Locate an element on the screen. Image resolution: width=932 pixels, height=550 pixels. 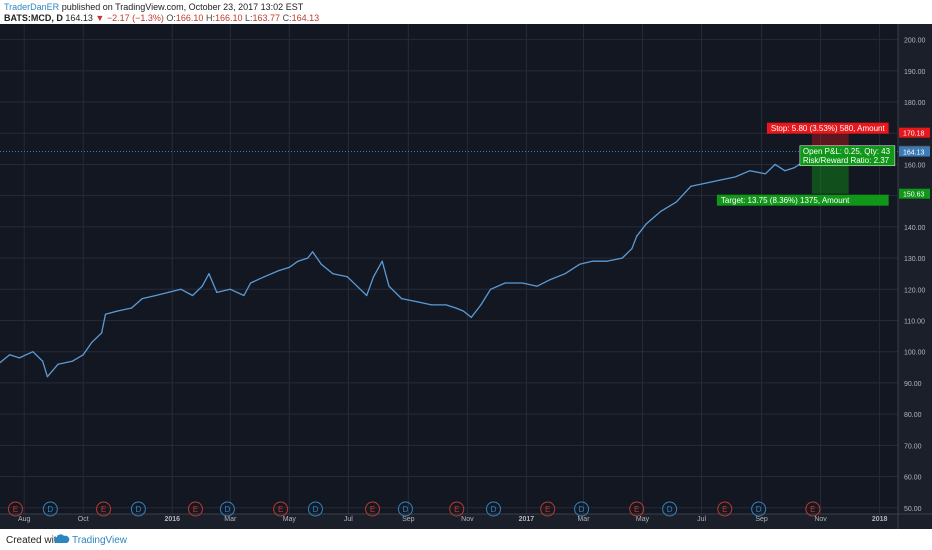
pnl-box is located at coordinates (847, 156).